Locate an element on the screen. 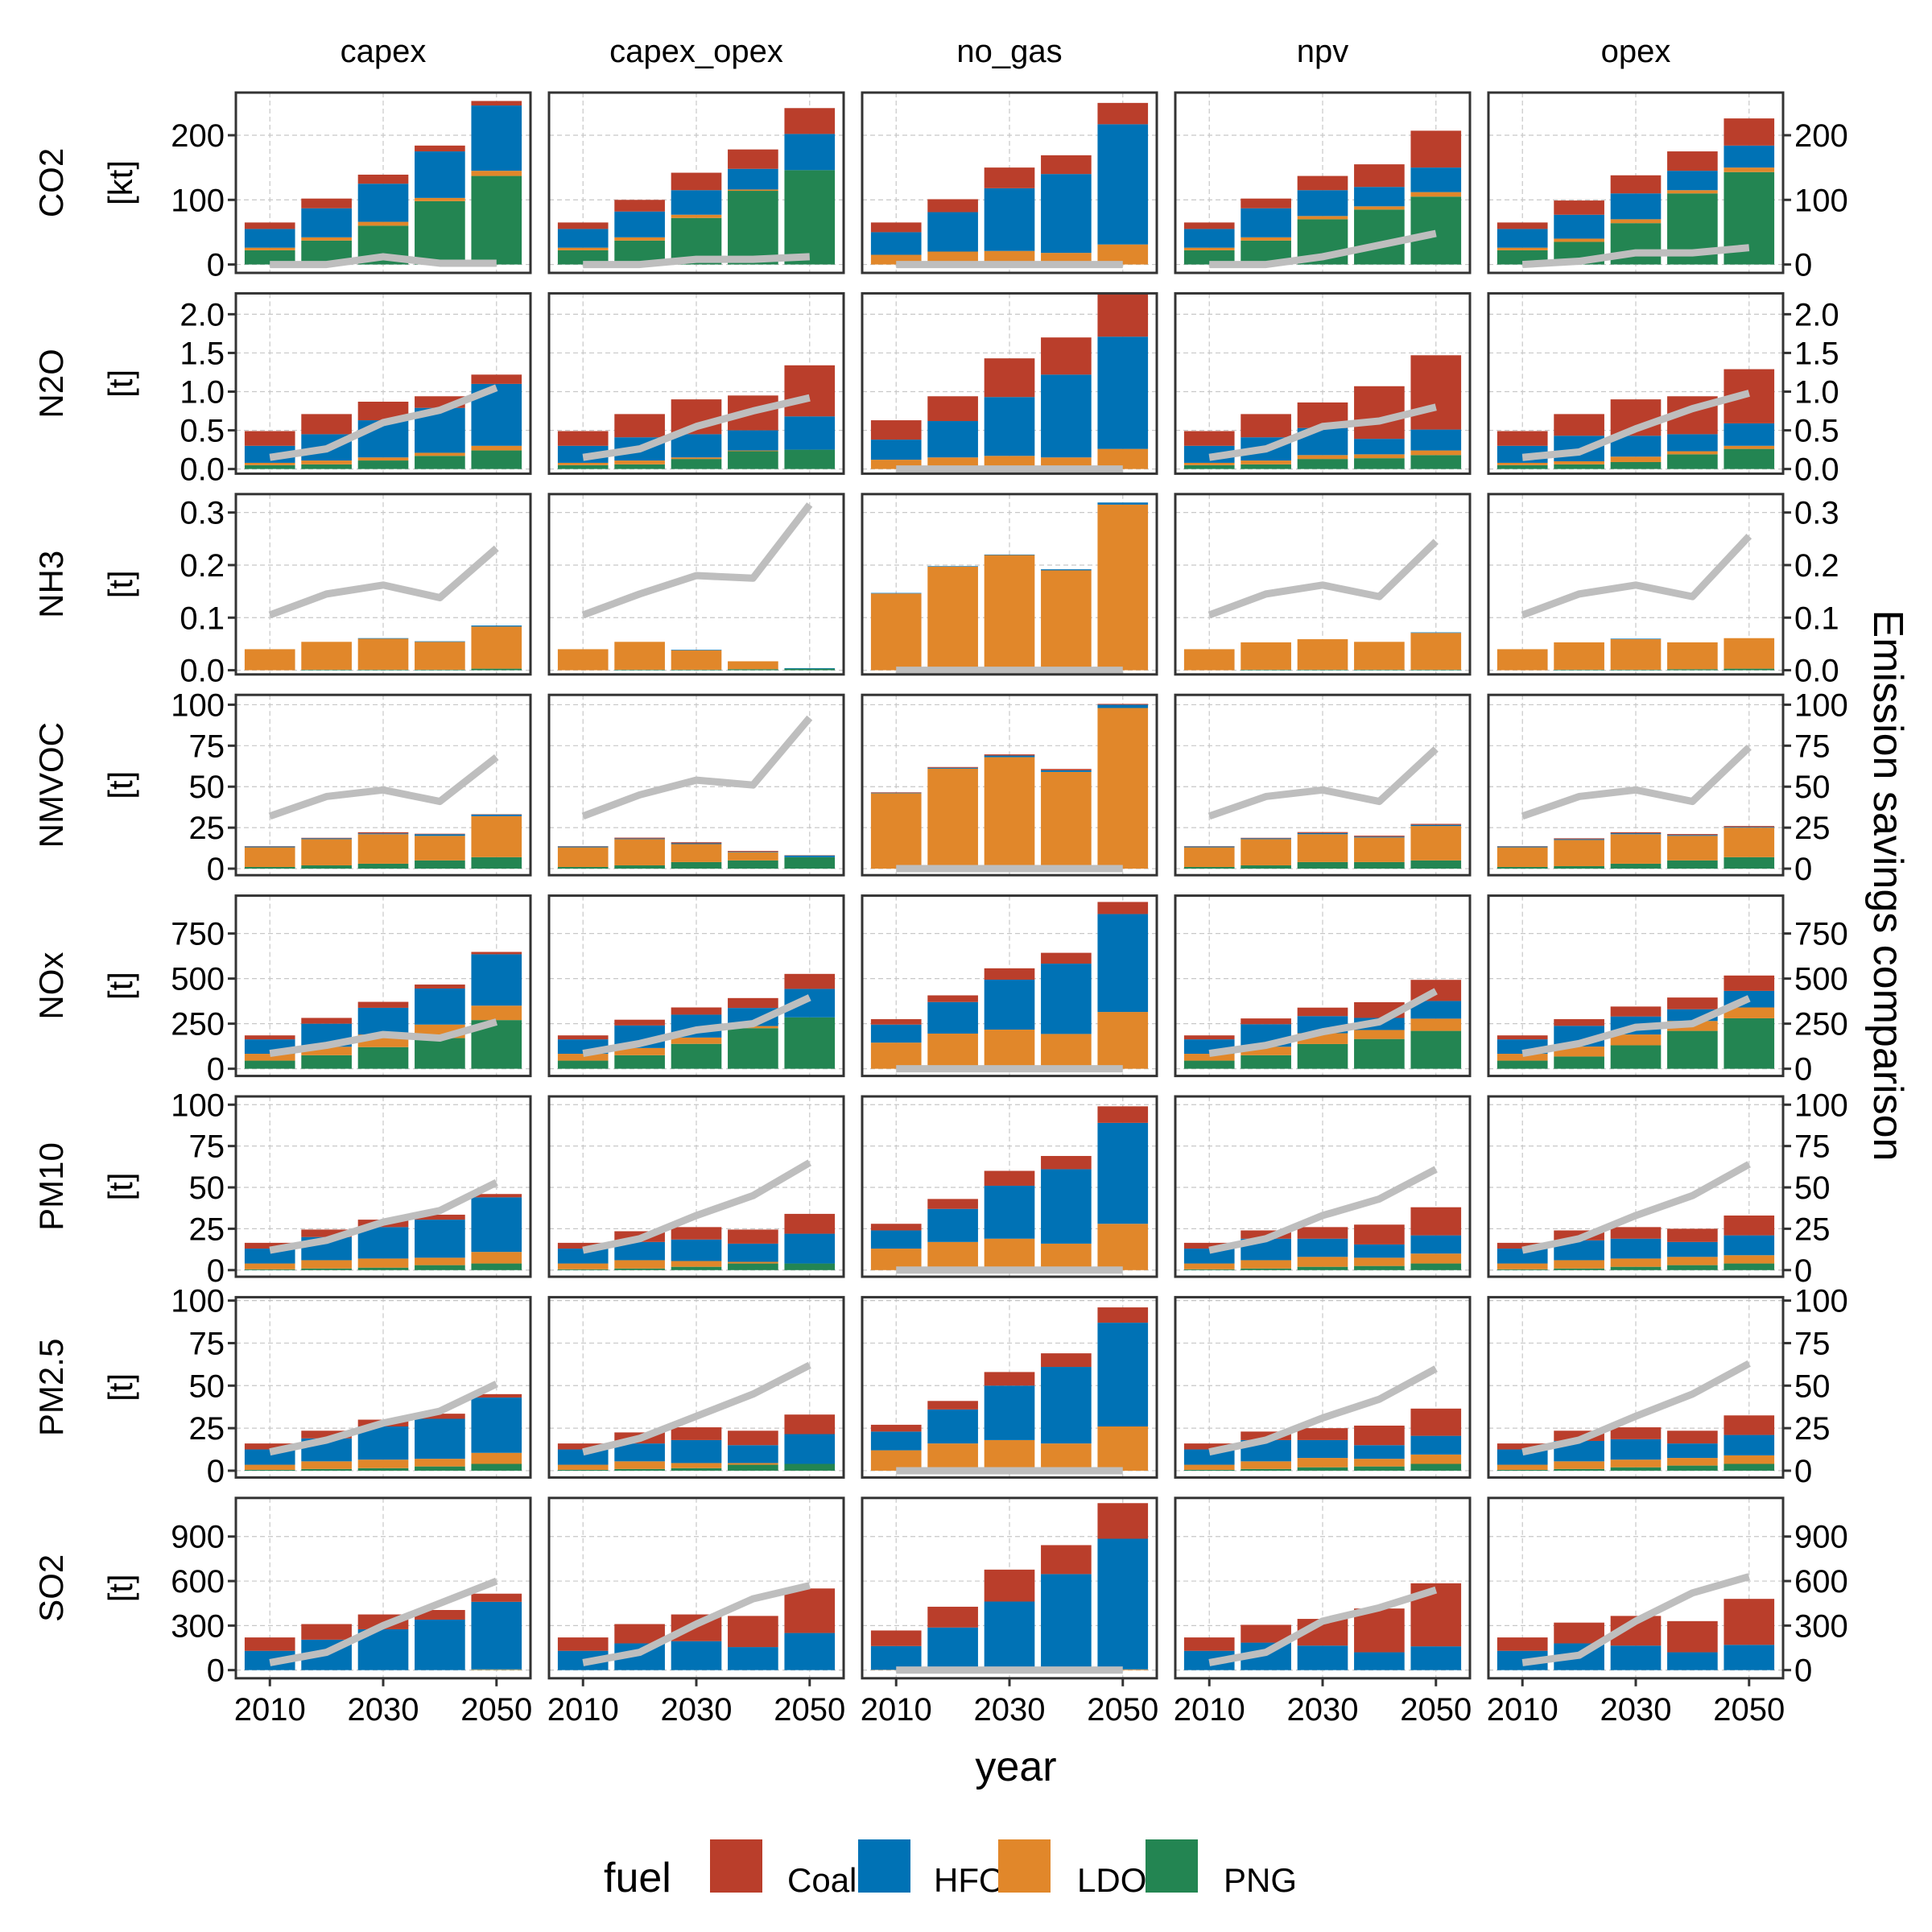 The width and height of the screenshot is (1932, 1932). row-label-nmvoc: NMVOC is located at coordinates (51, 785).